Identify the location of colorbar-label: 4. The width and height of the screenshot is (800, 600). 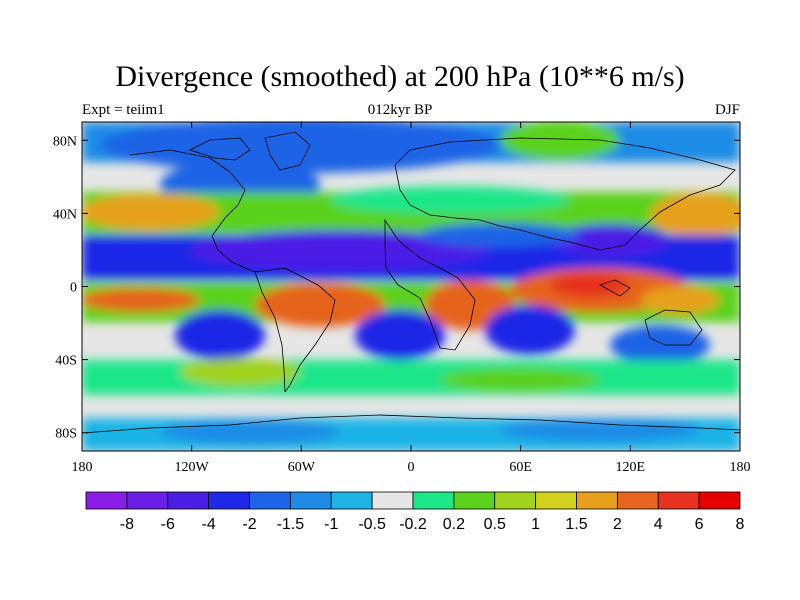
(658, 524).